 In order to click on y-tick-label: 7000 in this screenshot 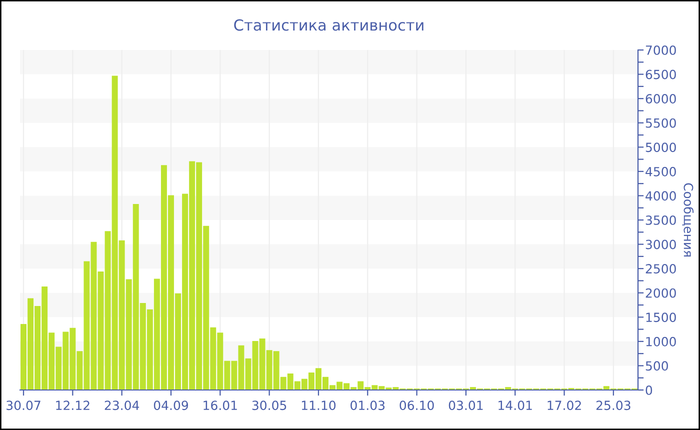, I will do `click(661, 50)`.